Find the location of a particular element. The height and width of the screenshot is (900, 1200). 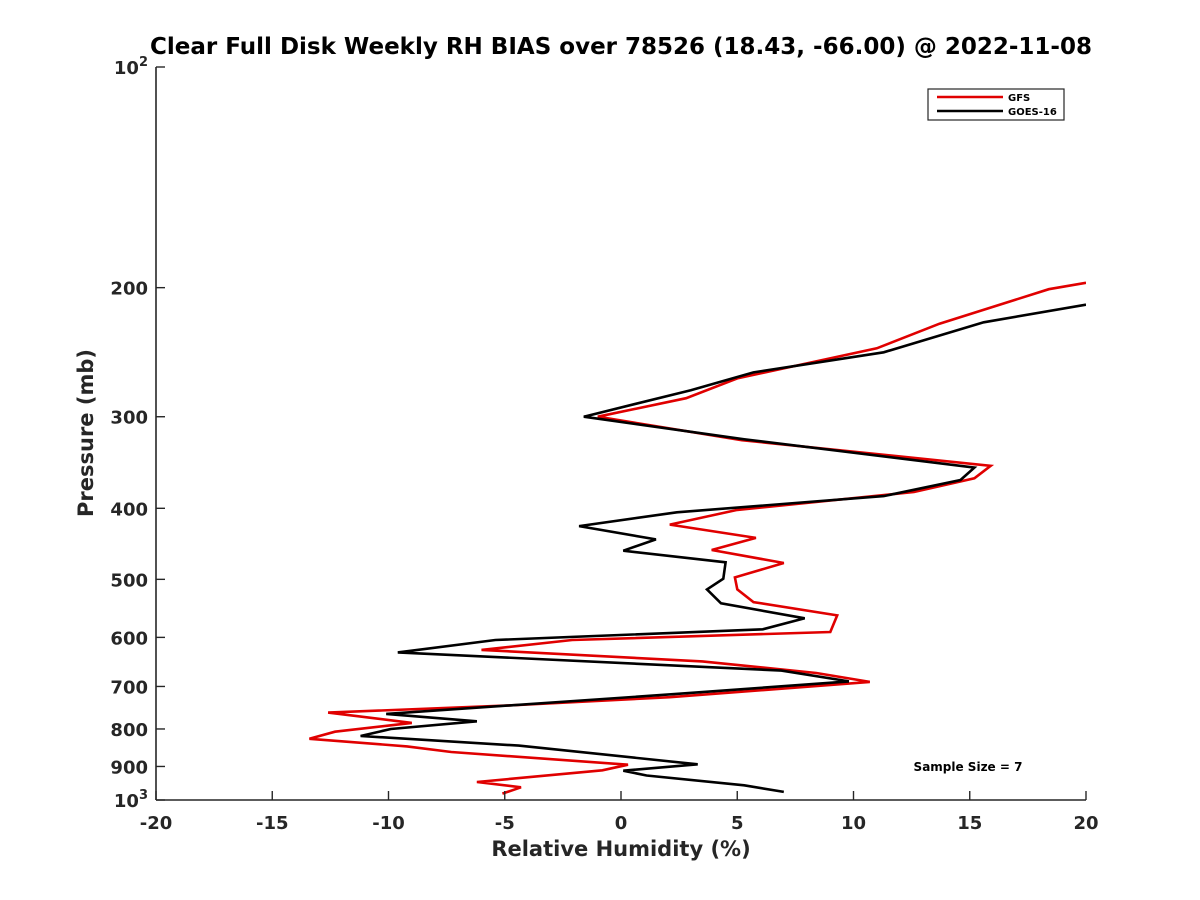

x-tick-label: 5 is located at coordinates (737, 823).